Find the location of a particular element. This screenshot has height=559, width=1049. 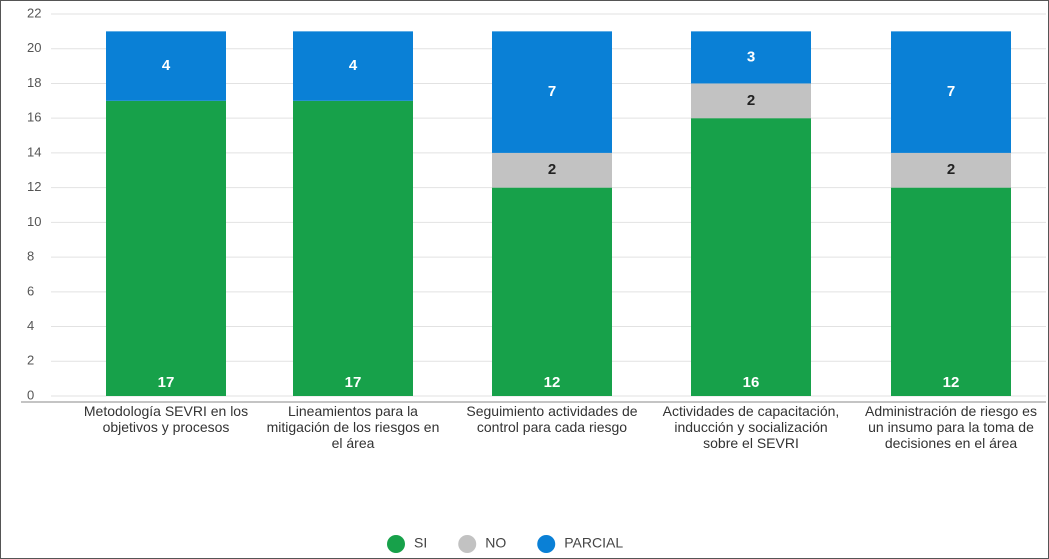

y-tick-label: 14 is located at coordinates (34, 151).